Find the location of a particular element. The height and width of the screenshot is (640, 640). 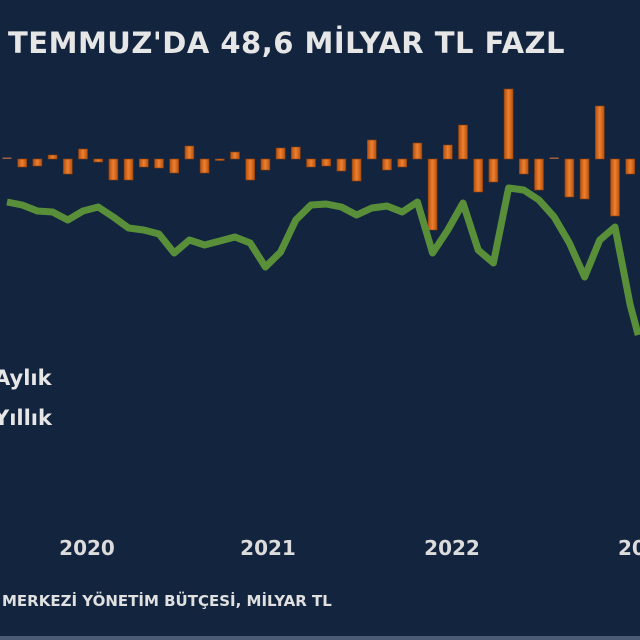

legend-item-monthly: Aylık is located at coordinates (26, 378).